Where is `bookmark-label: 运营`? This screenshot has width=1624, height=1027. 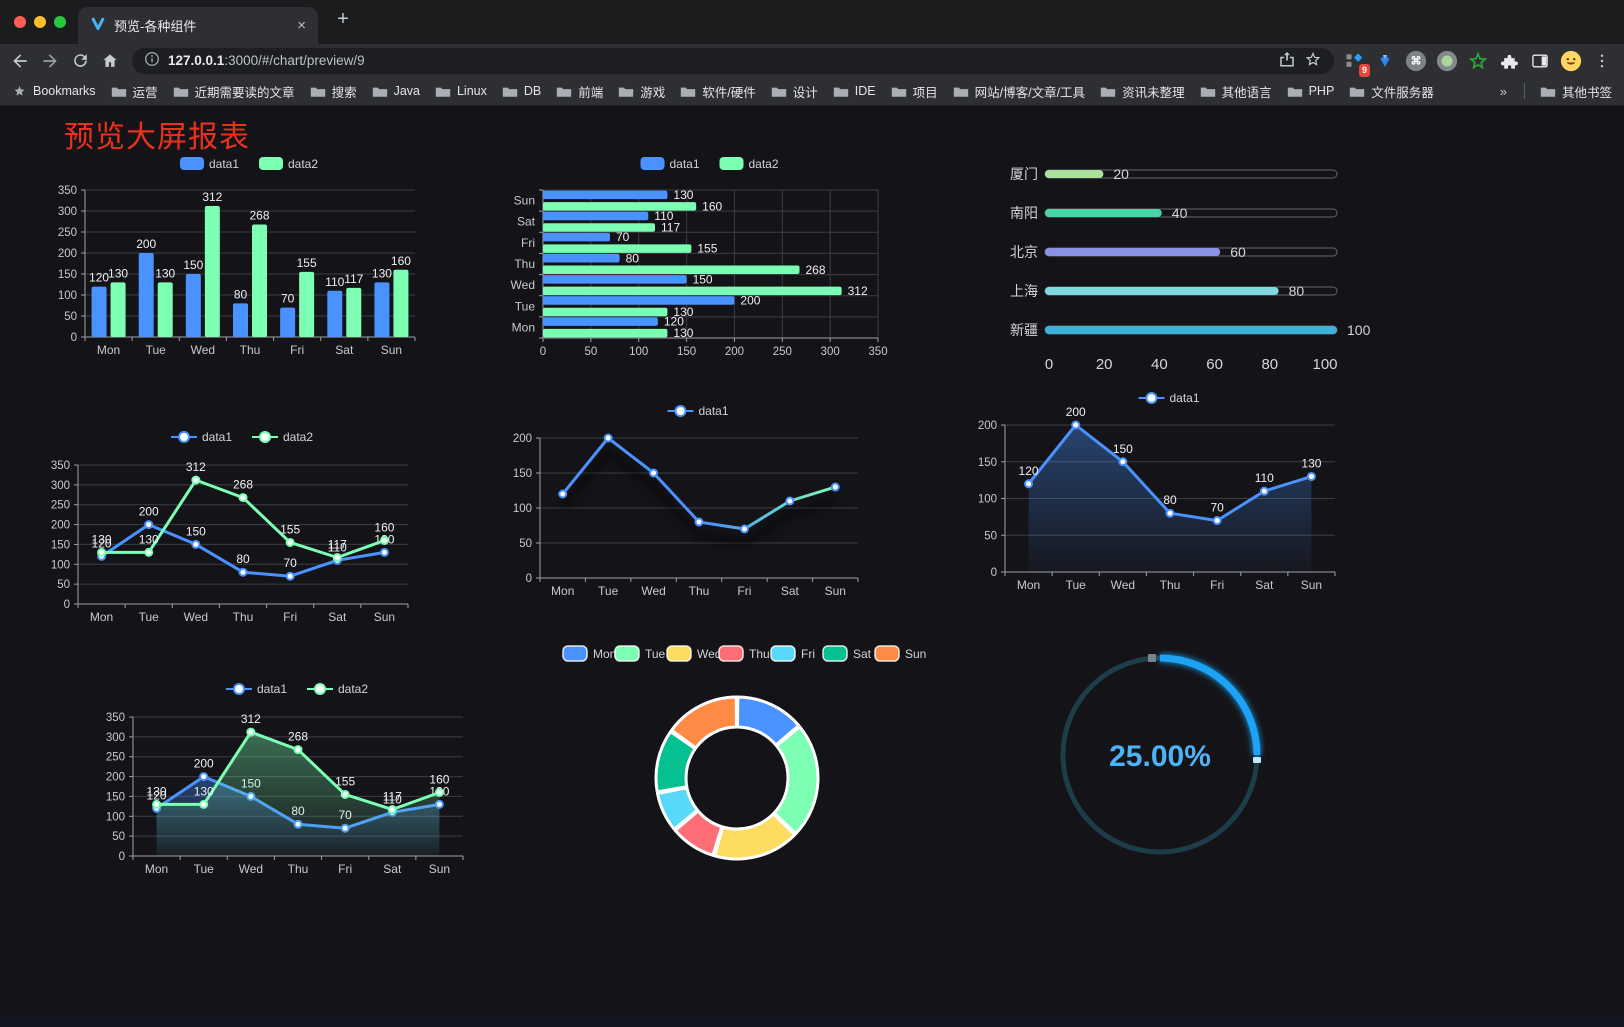 bookmark-label: 运营 is located at coordinates (145, 92).